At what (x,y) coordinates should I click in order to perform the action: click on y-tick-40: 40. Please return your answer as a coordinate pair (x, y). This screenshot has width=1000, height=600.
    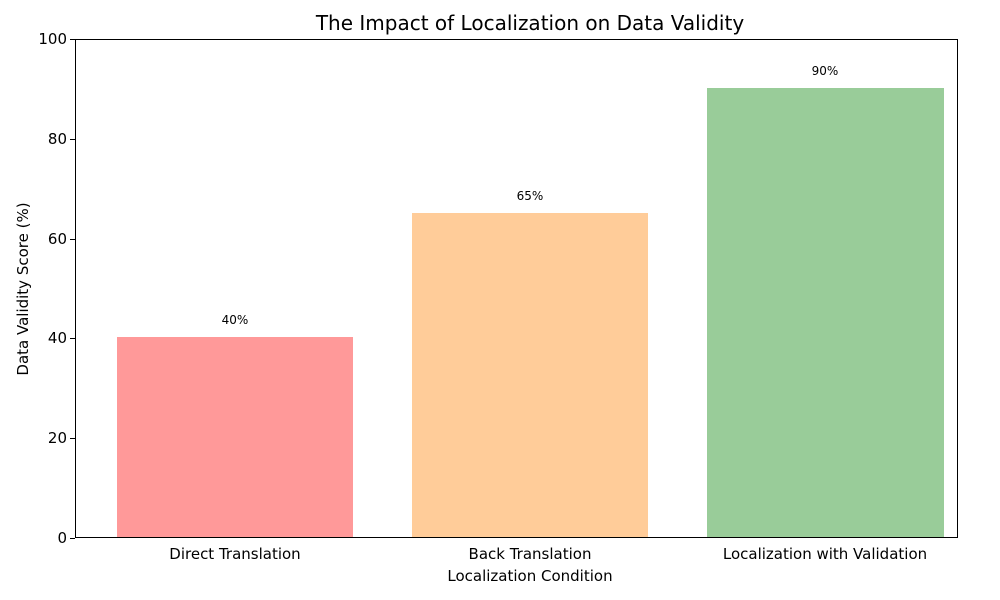
    Looking at the image, I should click on (57, 338).